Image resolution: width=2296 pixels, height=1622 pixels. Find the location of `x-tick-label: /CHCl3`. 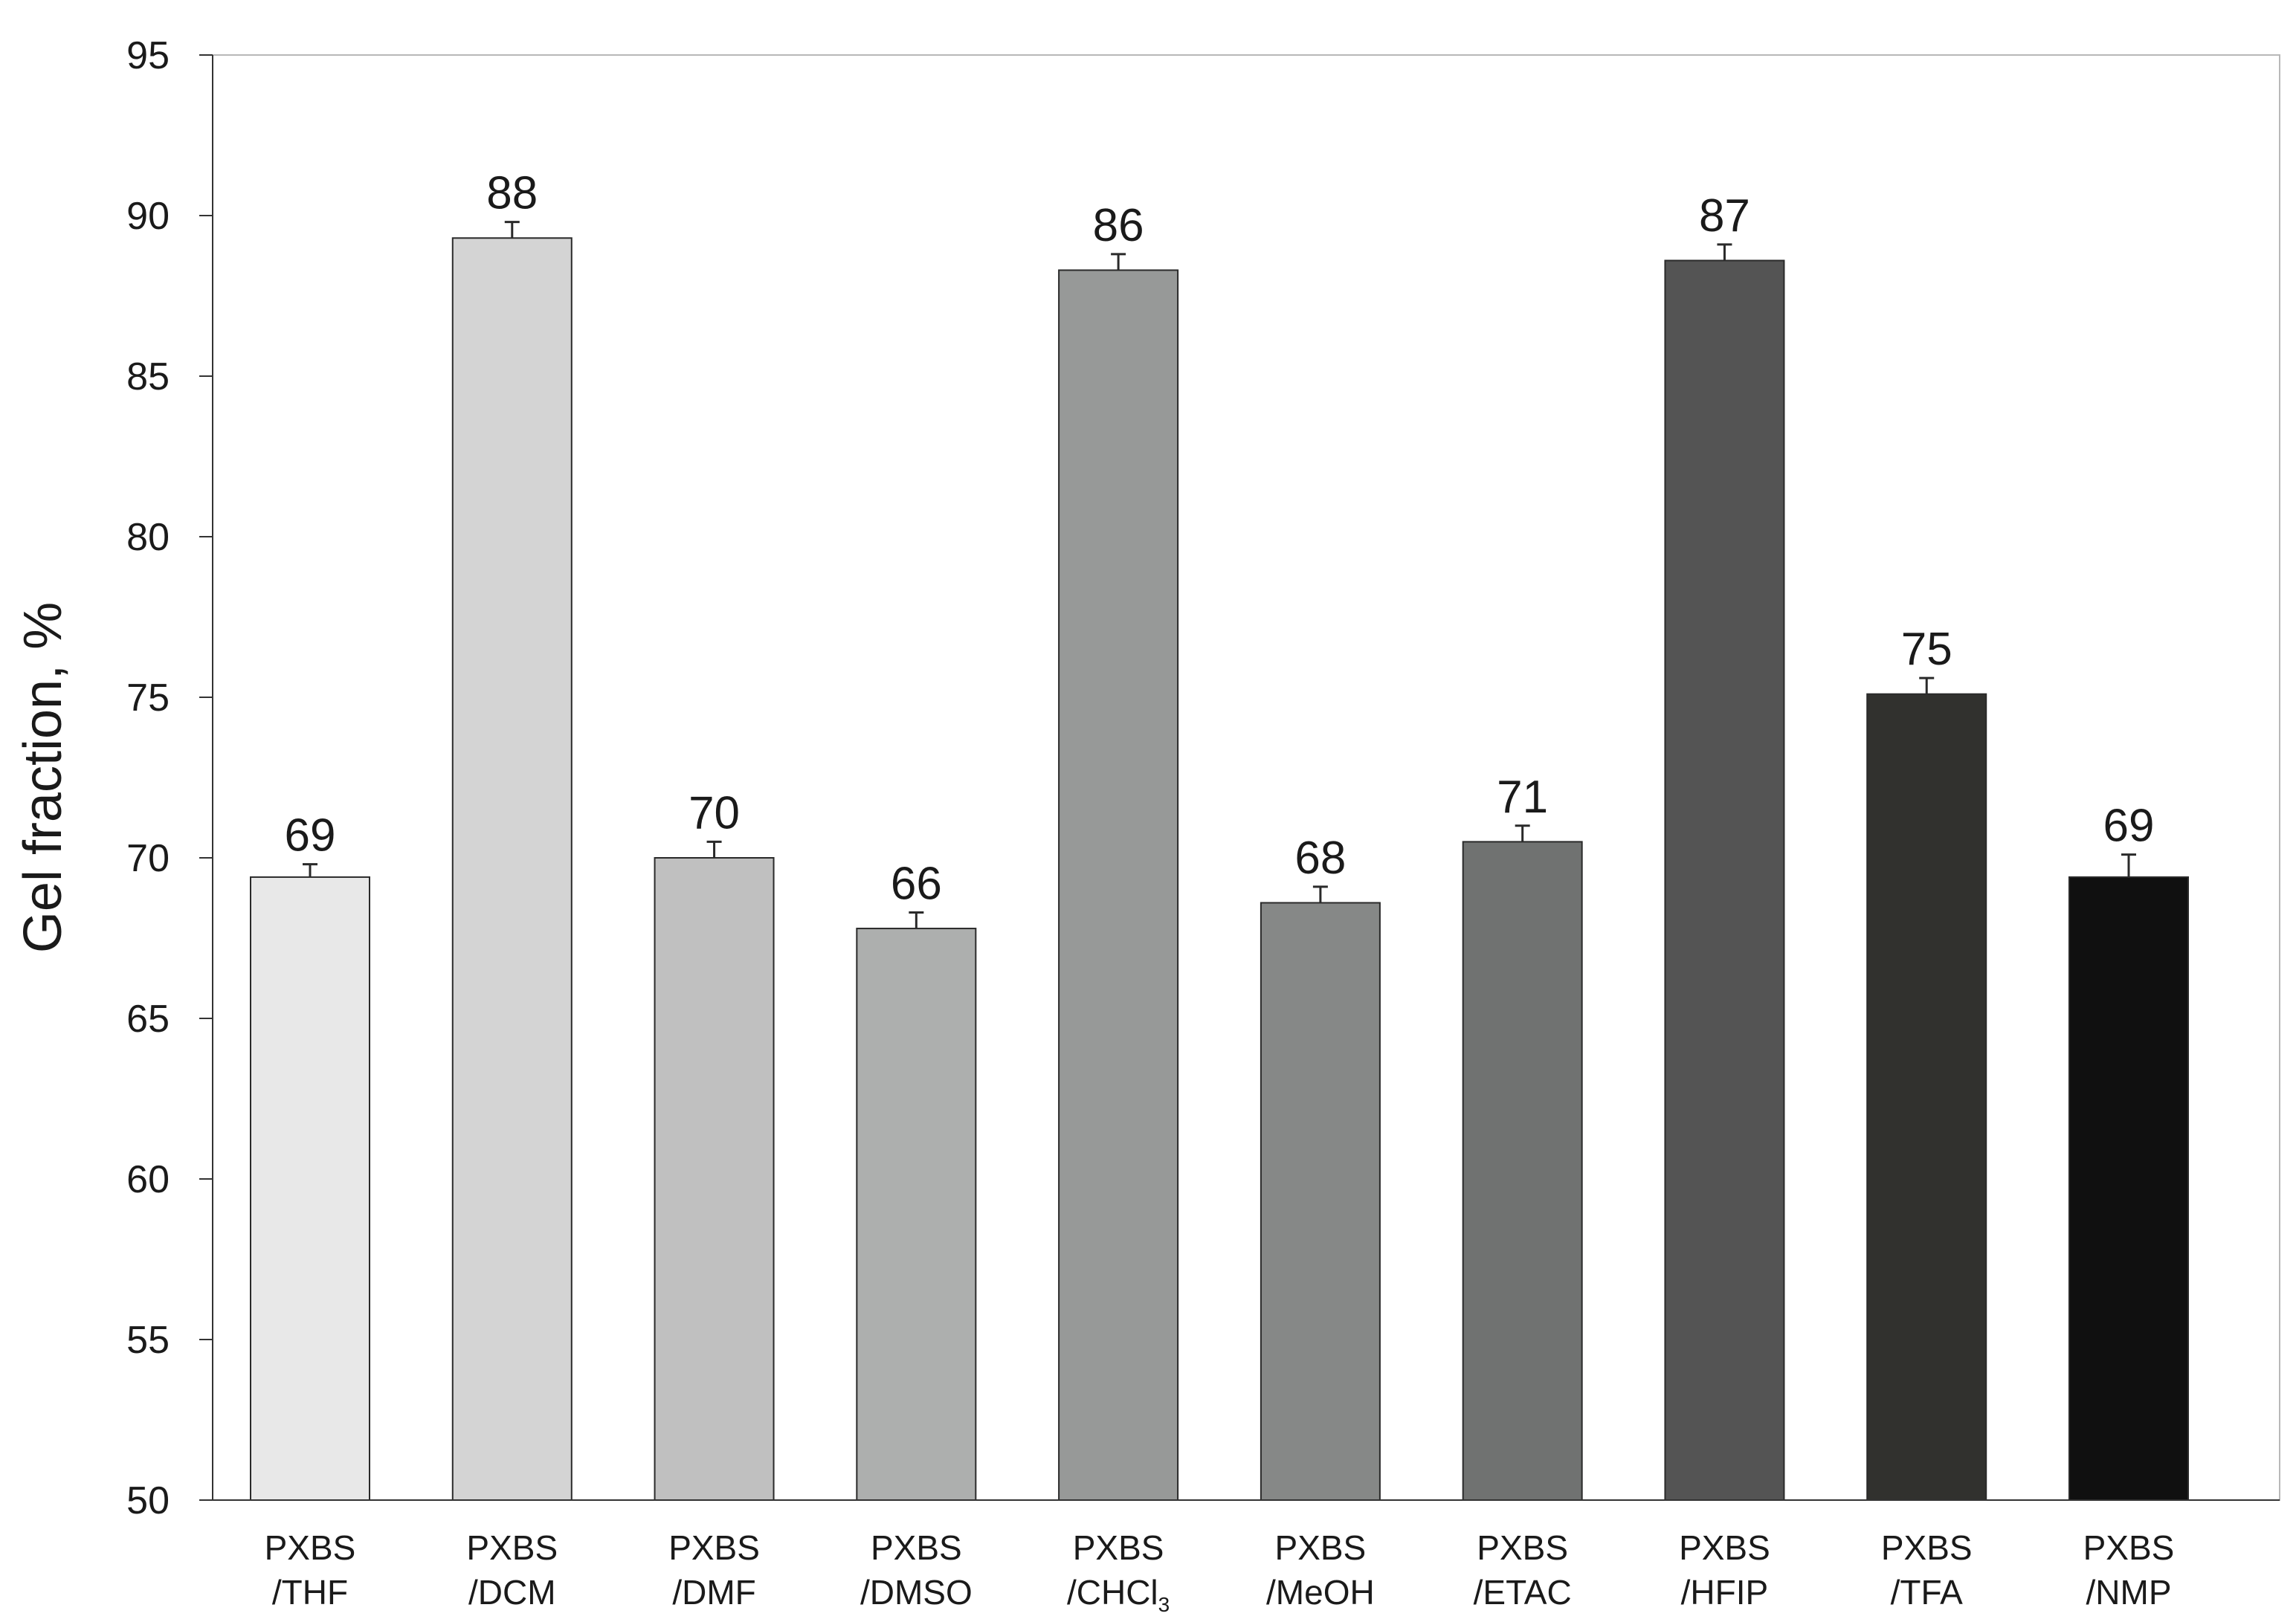

x-tick-label: /CHCl3 is located at coordinates (1118, 1594).